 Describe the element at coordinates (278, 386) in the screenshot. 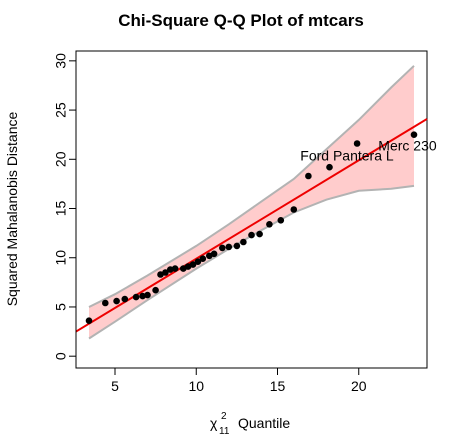

I see `x-tick-label-15: 15` at that location.